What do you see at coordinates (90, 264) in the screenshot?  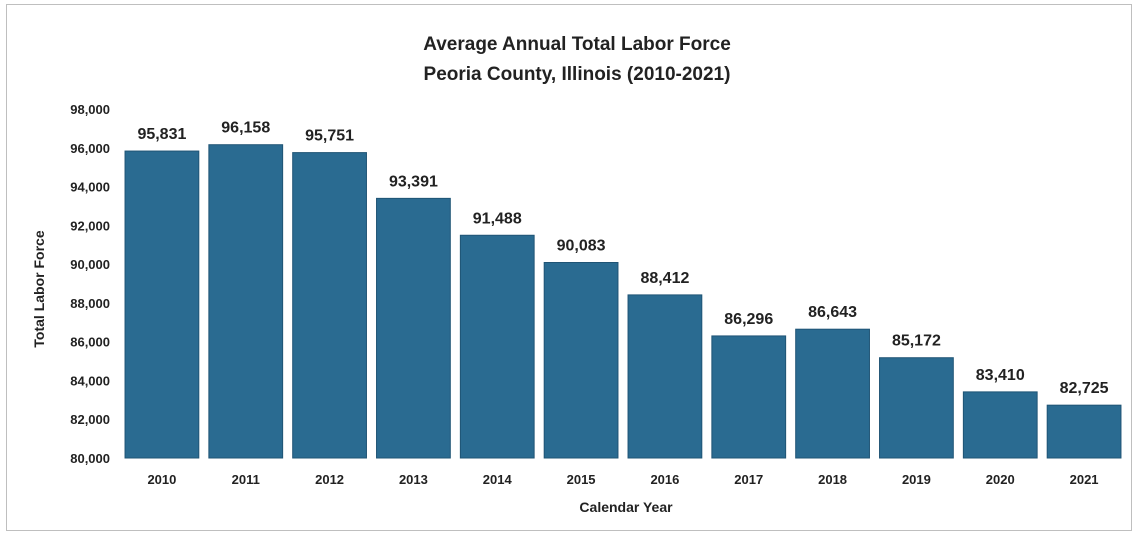 I see `y-tick-label: 90,000` at bounding box center [90, 264].